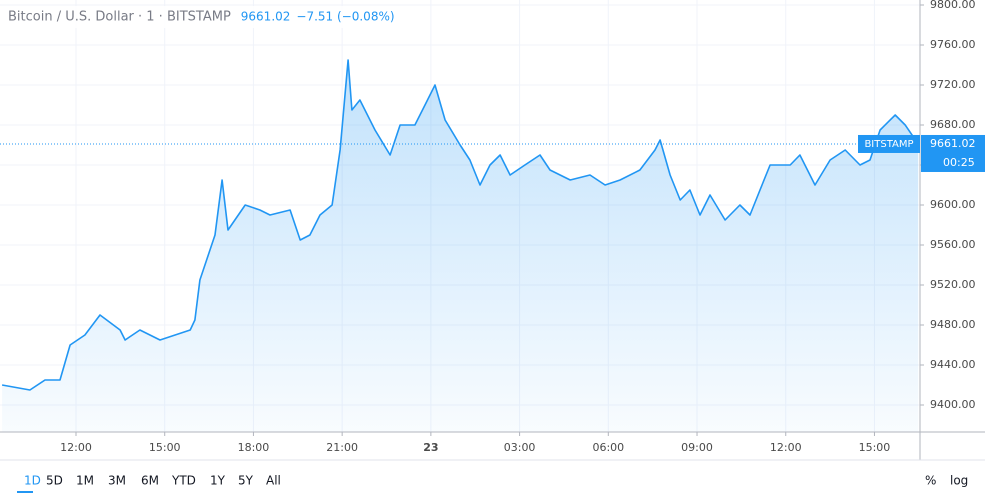 This screenshot has height=500, width=985. What do you see at coordinates (953, 244) in the screenshot?
I see `y-tick-label: 9560.00` at bounding box center [953, 244].